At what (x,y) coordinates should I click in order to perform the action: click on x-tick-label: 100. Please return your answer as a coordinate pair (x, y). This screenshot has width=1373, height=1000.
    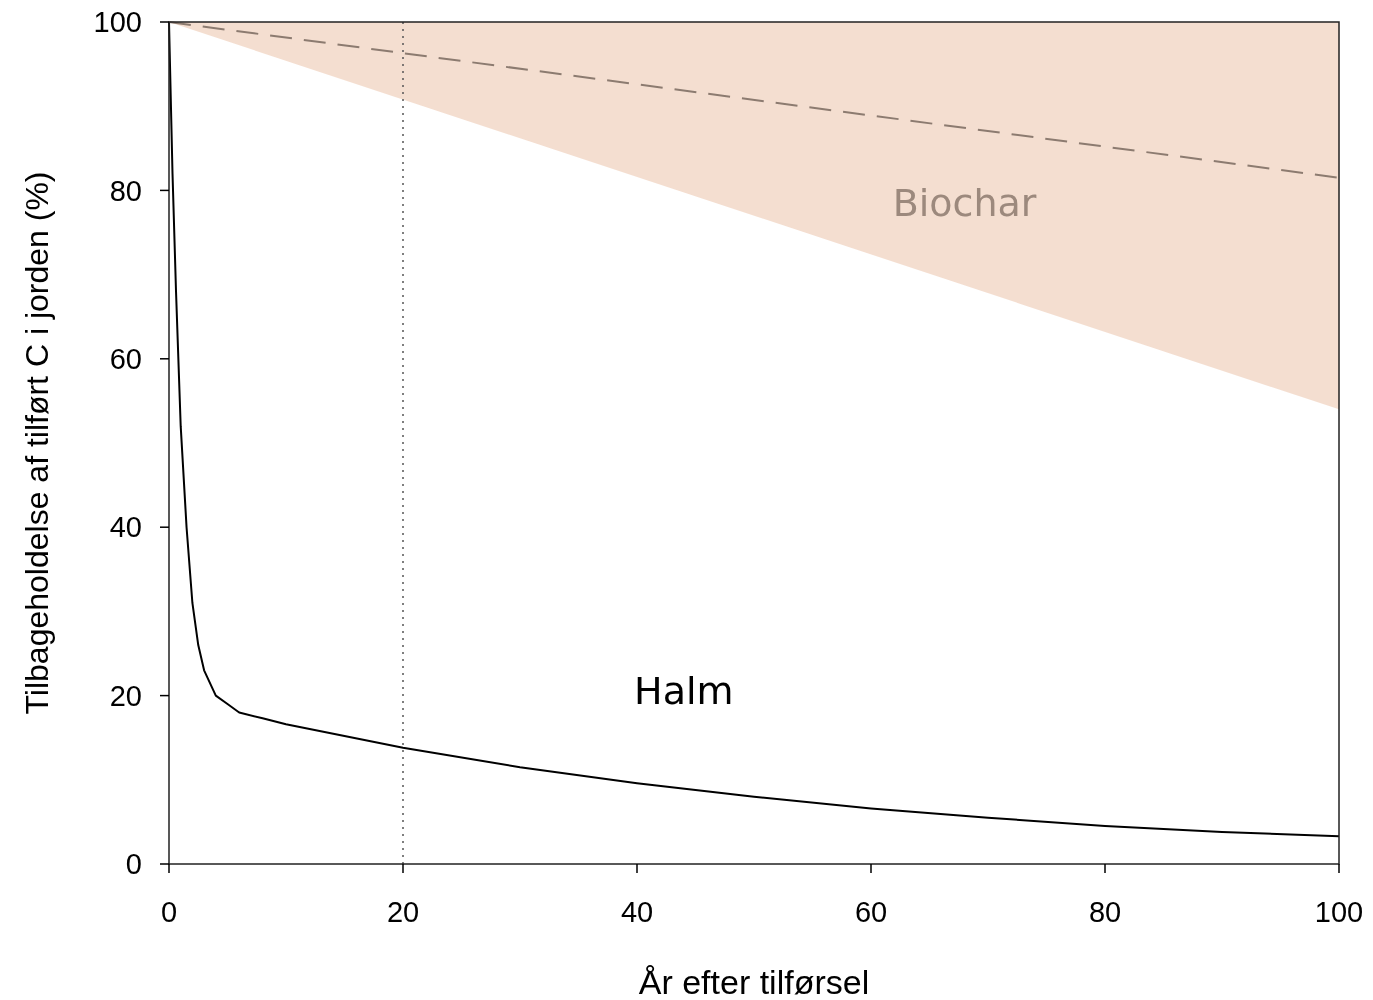
    Looking at the image, I should click on (1339, 912).